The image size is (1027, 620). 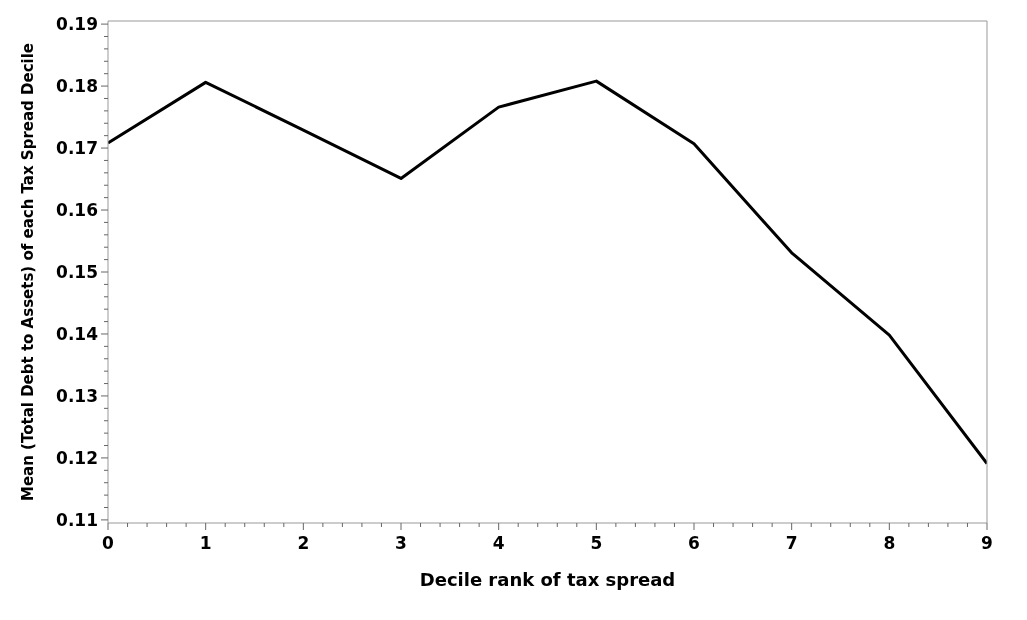 I want to click on y-axis-title: Mean (Total Debt to Assets) of each Tax Spread Decile, so click(x=28, y=272).